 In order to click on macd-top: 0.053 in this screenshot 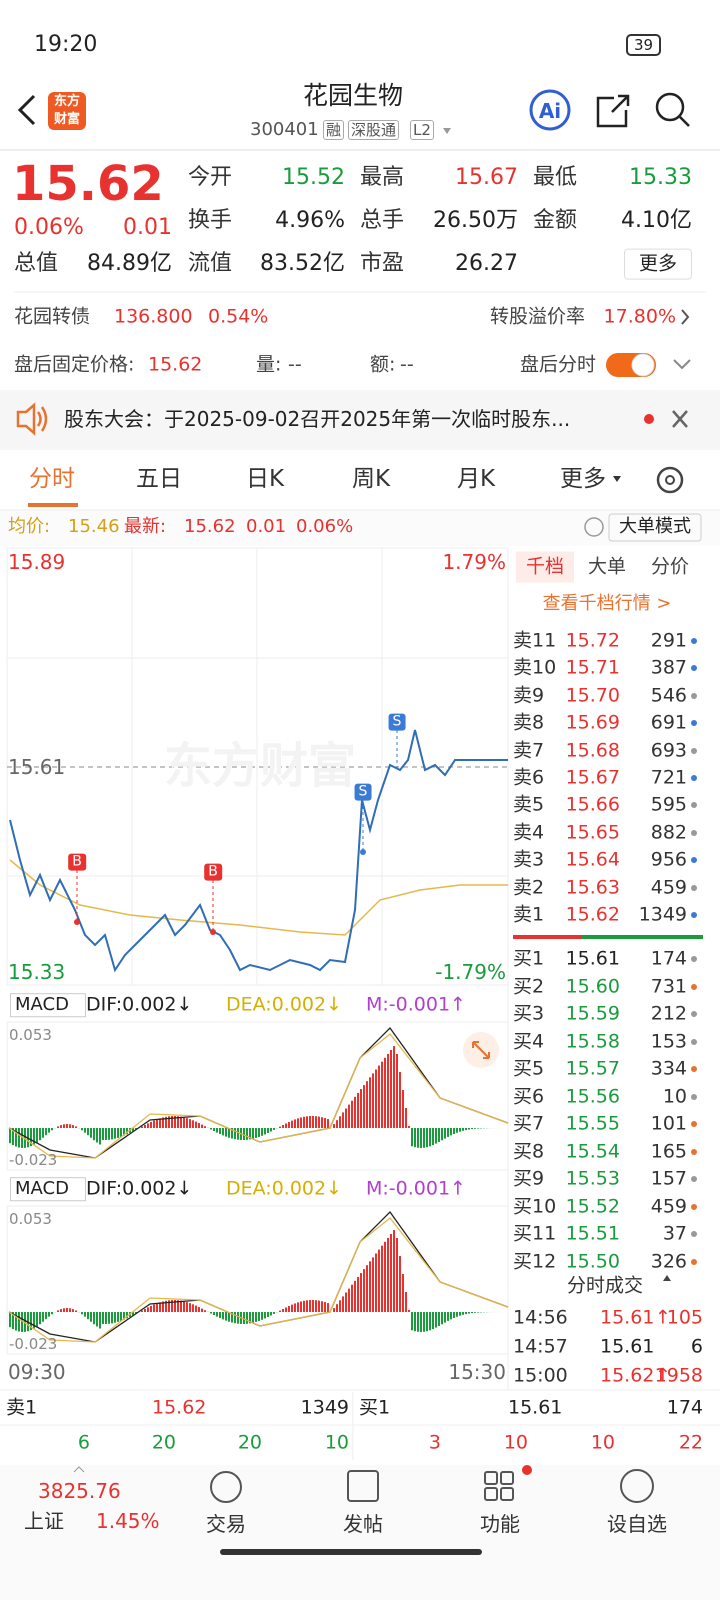, I will do `click(30, 1035)`.